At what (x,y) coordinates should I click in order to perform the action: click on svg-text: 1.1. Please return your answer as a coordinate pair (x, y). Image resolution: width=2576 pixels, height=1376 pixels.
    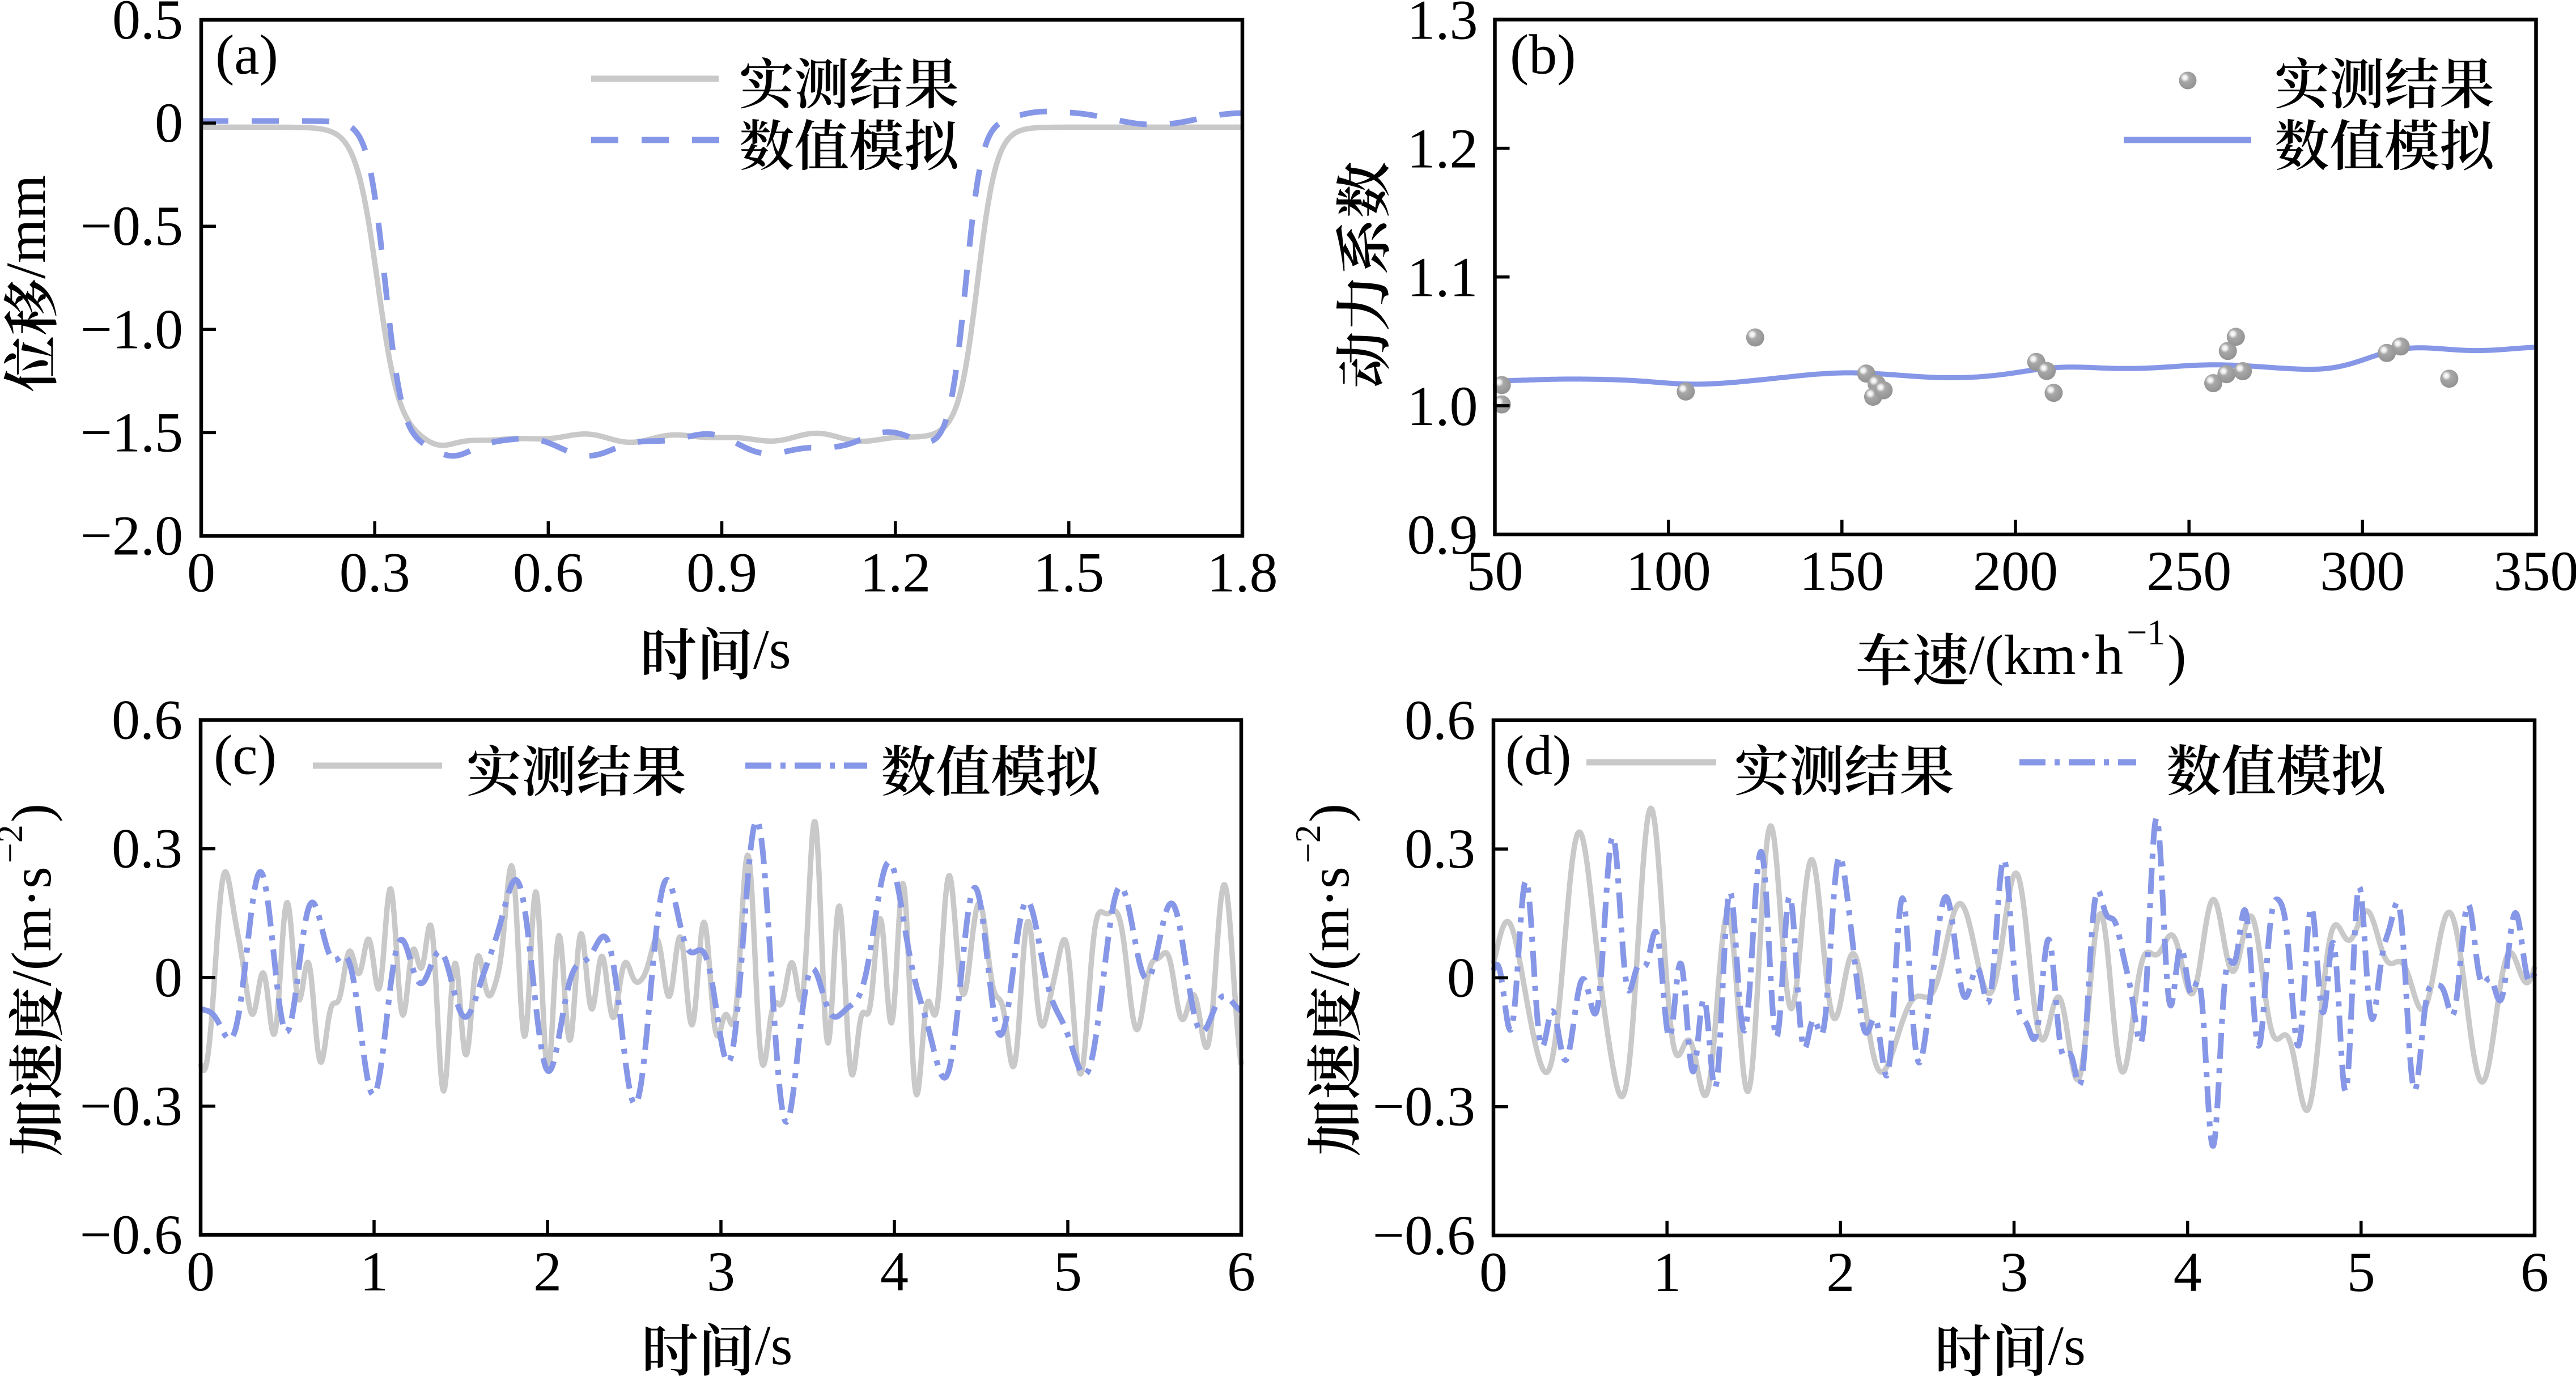
    Looking at the image, I should click on (1442, 277).